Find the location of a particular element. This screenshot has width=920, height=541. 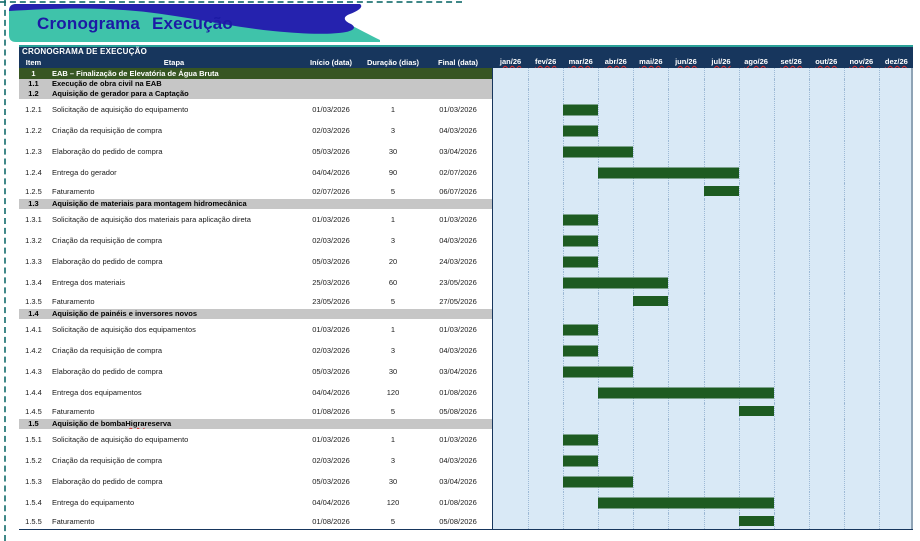

selection-ants-left is located at coordinates (5, 270).